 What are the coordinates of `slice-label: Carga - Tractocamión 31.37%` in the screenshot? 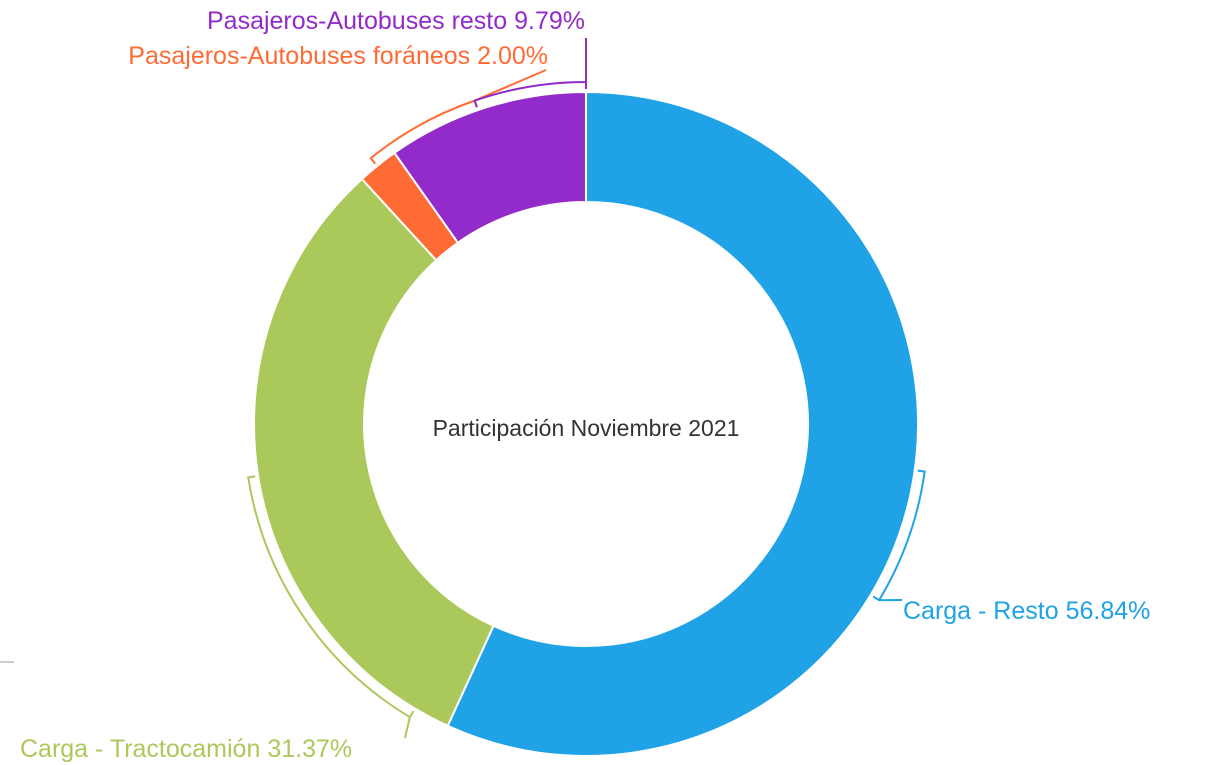 It's located at (186, 749).